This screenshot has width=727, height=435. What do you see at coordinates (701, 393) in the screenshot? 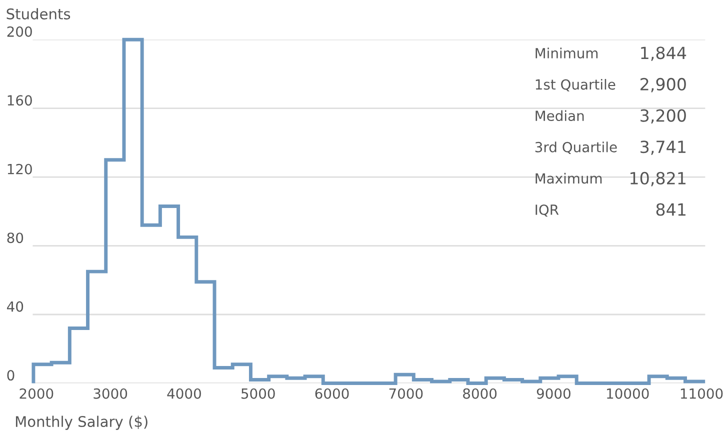
I see `x-tick-label: 11000` at bounding box center [701, 393].